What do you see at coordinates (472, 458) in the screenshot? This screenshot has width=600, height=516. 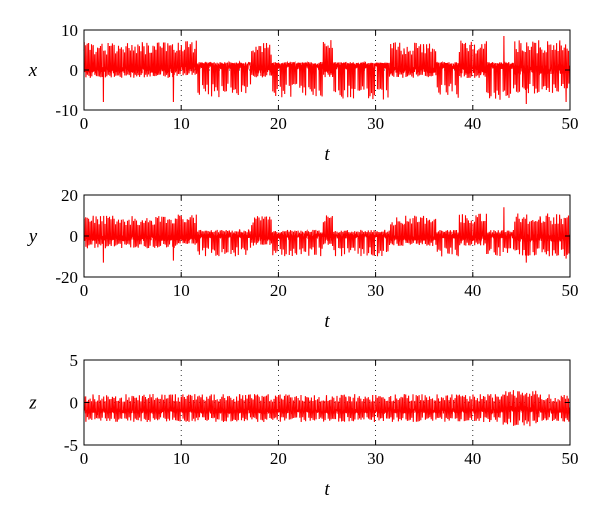 I see `x-tick-label-z-4: 40` at bounding box center [472, 458].